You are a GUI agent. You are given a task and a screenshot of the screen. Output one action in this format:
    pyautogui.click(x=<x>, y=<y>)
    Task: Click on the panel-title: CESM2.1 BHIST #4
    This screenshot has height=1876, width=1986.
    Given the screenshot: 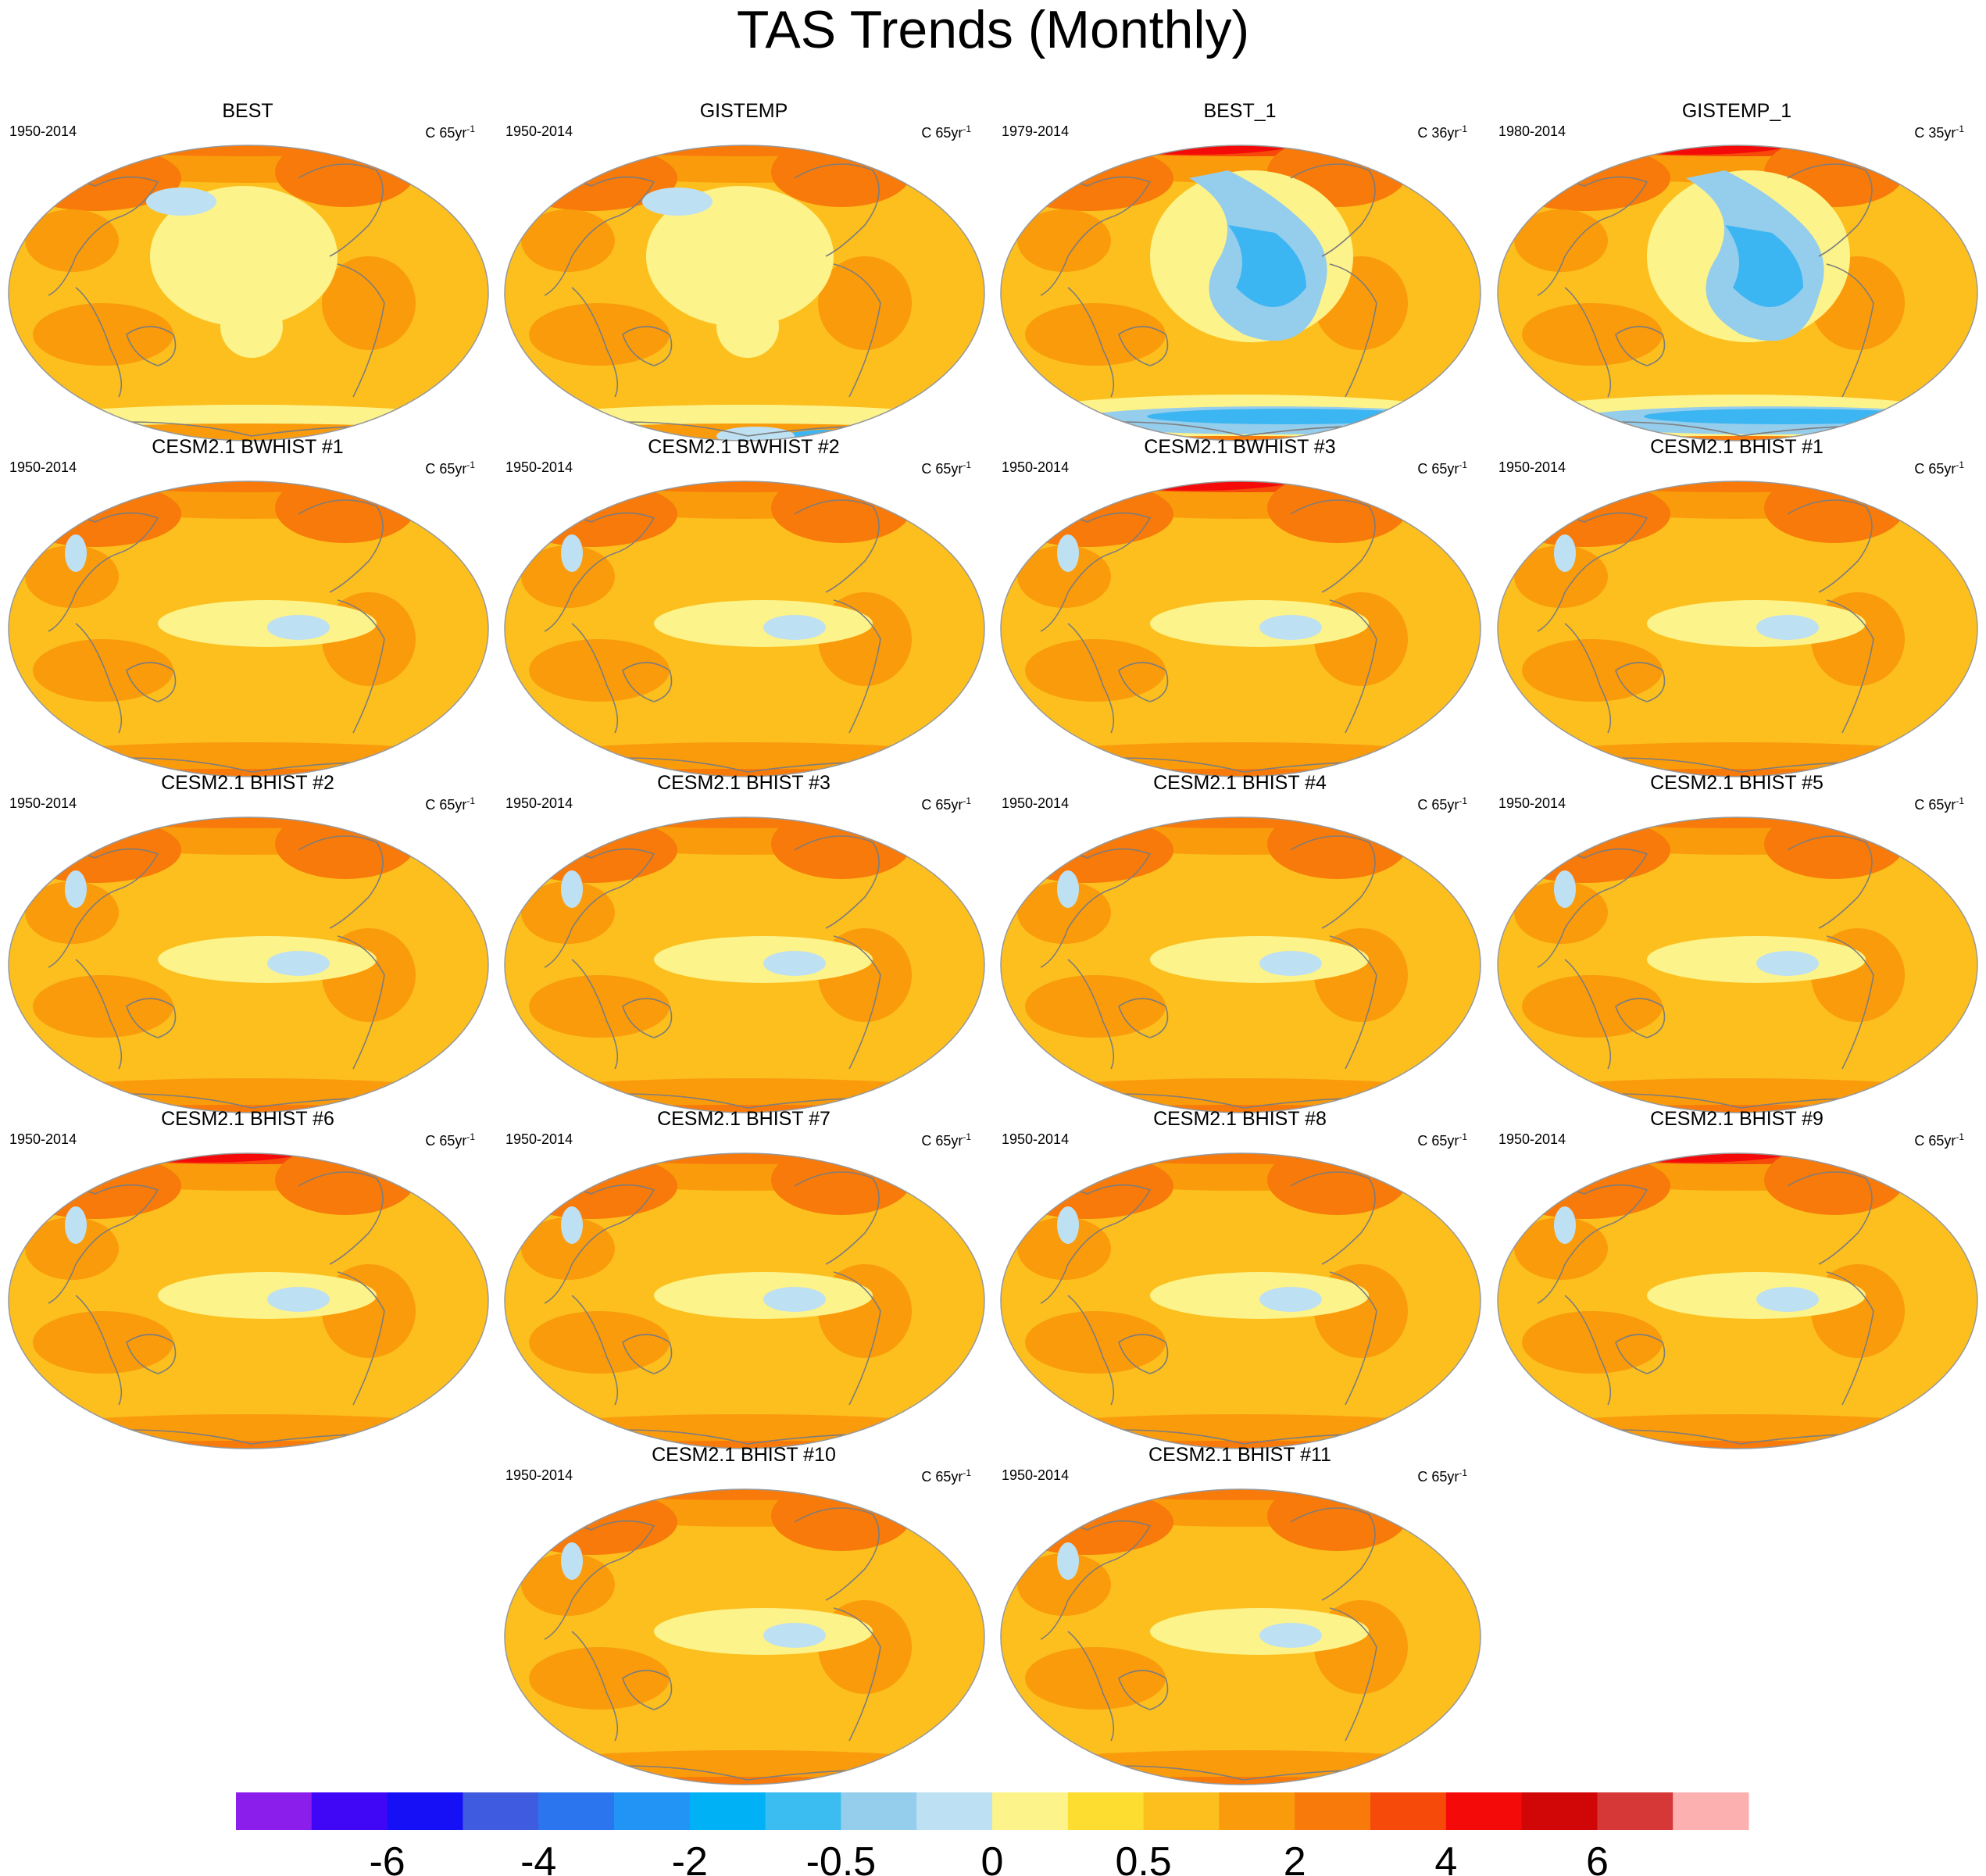 What is the action you would take?
    pyautogui.click(x=1240, y=783)
    